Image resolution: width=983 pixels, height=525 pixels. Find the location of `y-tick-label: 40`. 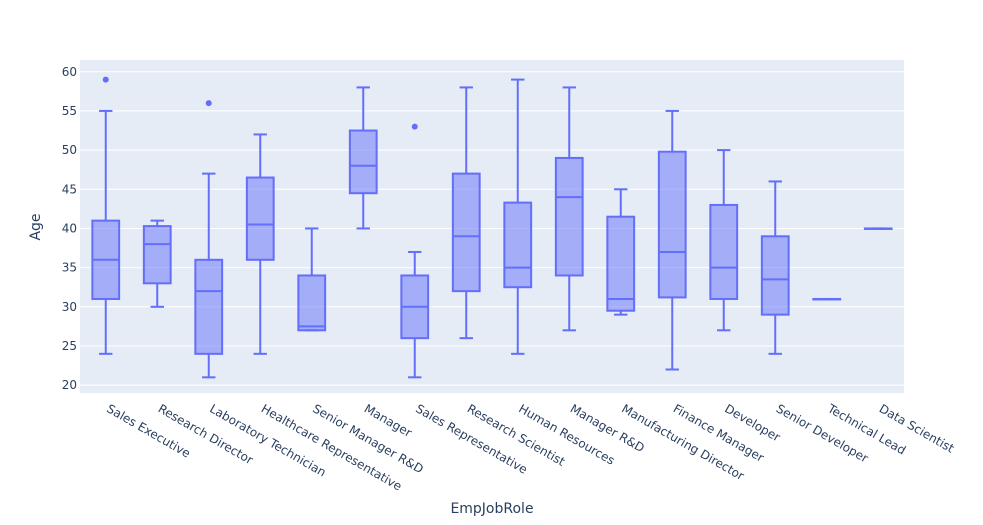

y-tick-label: 40 is located at coordinates (69, 228).